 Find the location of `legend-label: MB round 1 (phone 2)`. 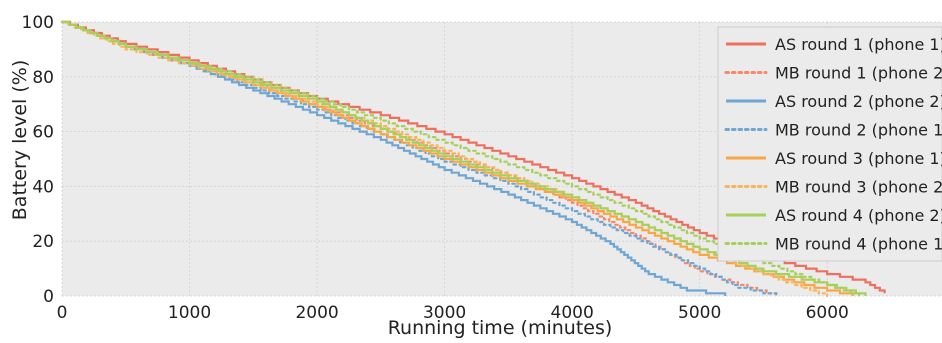

legend-label: MB round 1 (phone 2) is located at coordinates (858, 73).